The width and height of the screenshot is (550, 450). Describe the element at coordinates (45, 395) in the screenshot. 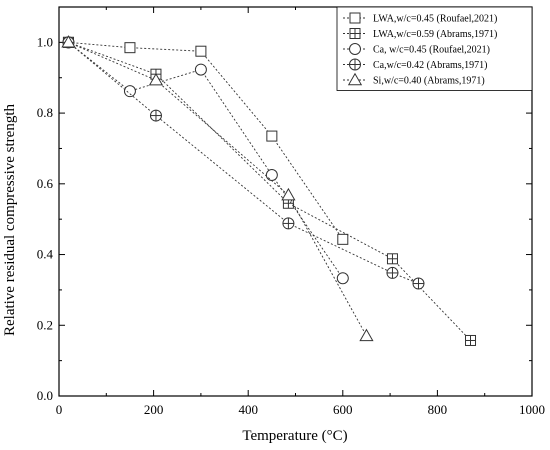

I see `y-tick-label: 0.0` at that location.